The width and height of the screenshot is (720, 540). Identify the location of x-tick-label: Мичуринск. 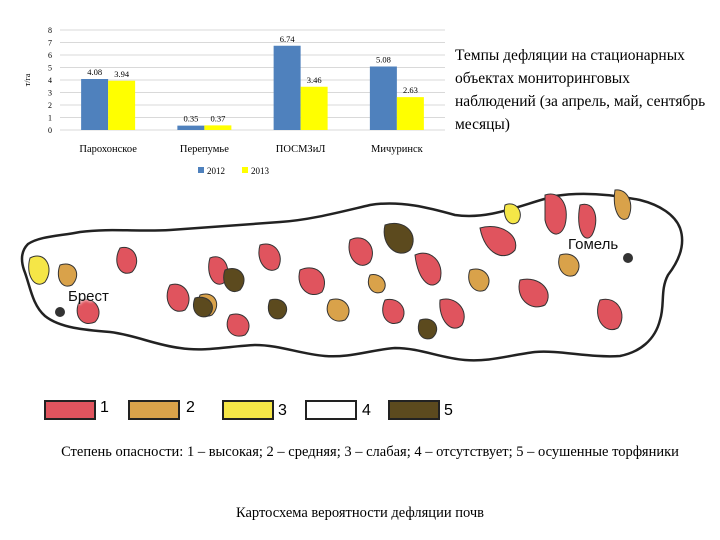
(397, 149).